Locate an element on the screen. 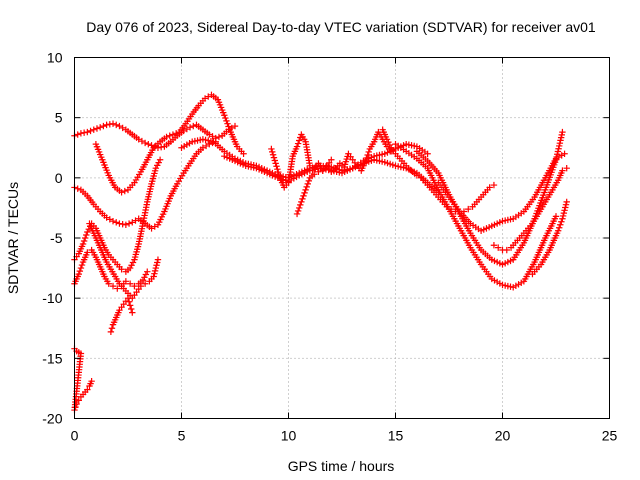 This screenshot has height=480, width=640. x-tick-label: 5 is located at coordinates (182, 436).